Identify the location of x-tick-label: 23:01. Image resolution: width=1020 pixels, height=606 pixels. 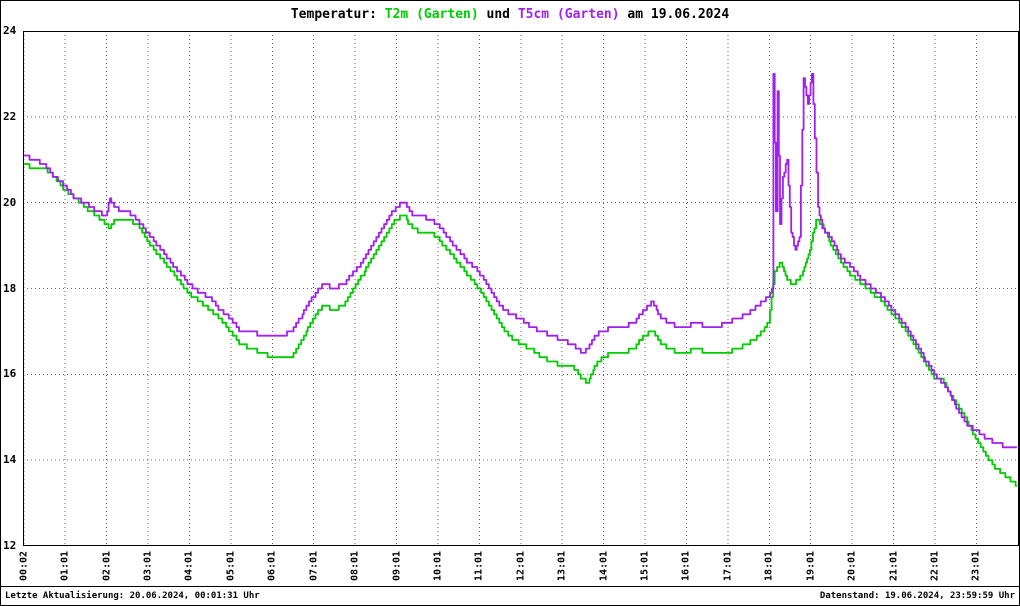
(976, 566).